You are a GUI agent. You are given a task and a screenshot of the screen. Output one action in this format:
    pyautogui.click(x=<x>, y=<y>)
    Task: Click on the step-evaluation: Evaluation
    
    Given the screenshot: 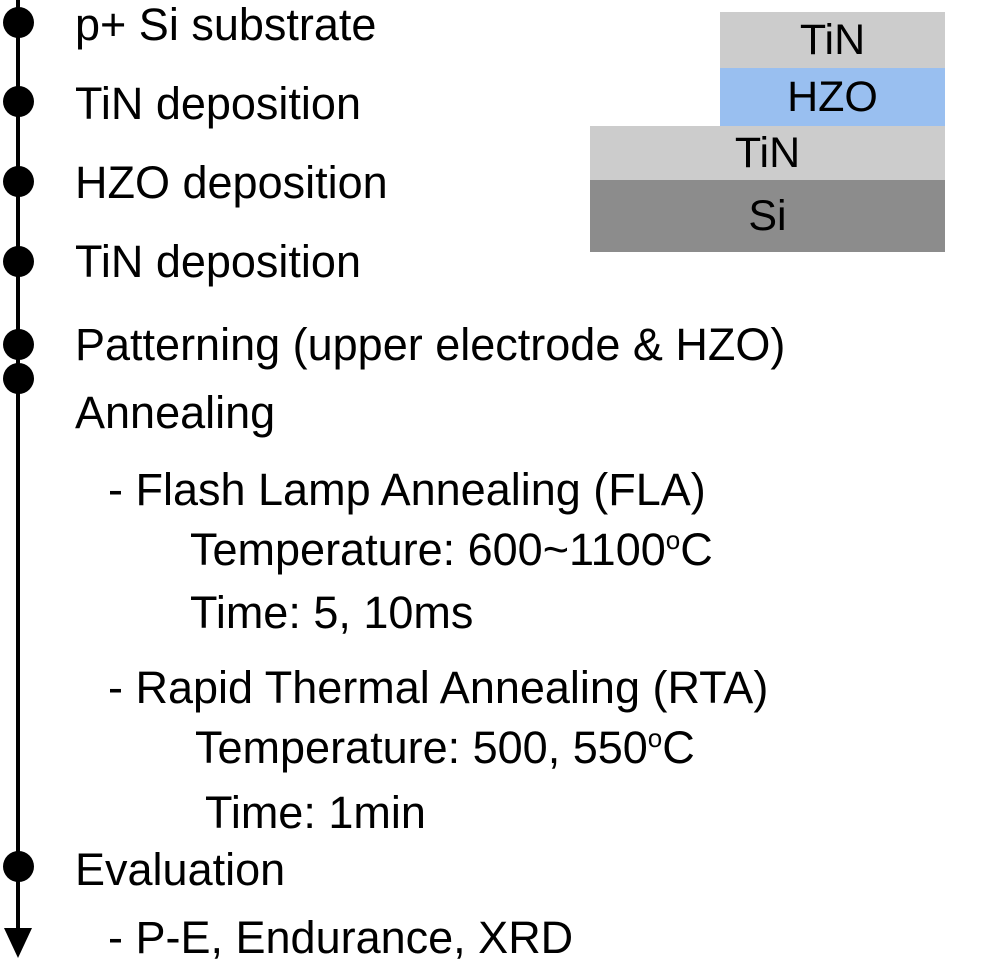 What is the action you would take?
    pyautogui.click(x=180, y=869)
    